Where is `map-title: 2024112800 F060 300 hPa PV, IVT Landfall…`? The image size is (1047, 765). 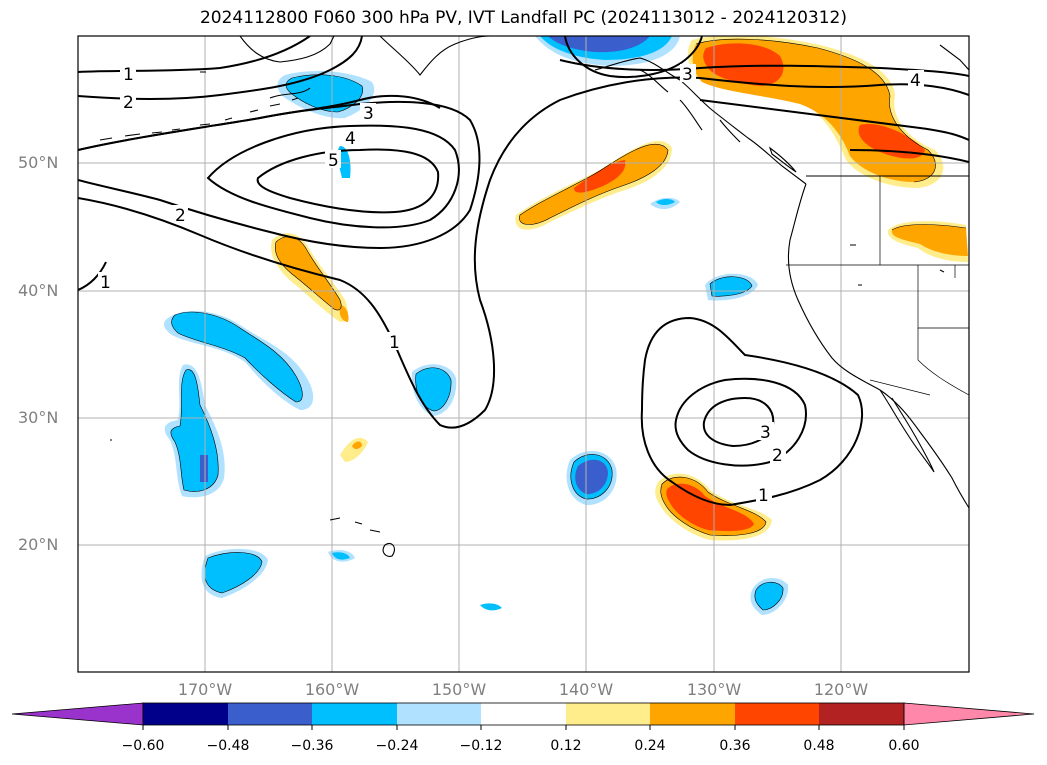 map-title: 2024112800 F060 300 hPa PV, IVT Landfall… is located at coordinates (523, 18).